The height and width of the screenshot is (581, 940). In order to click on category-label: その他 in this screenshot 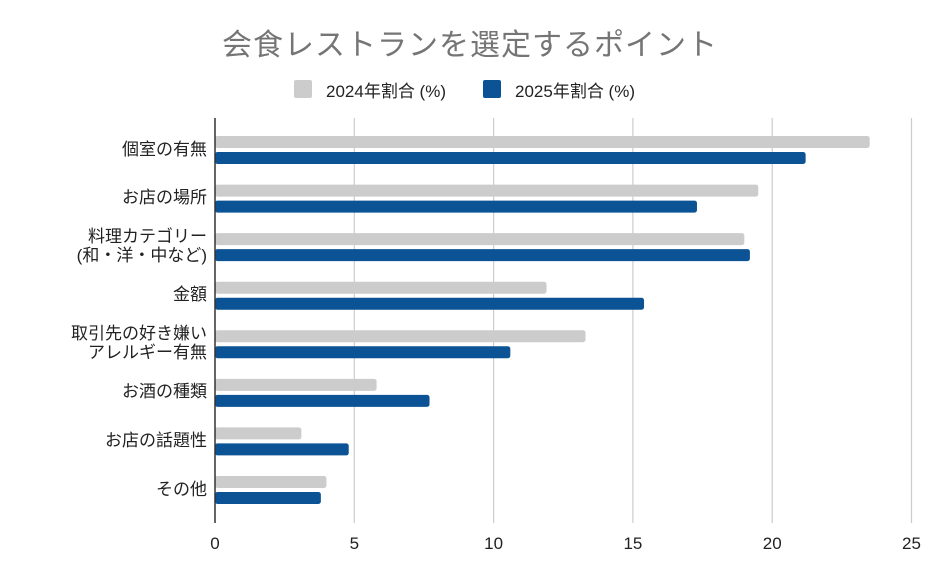, I will do `click(181, 489)`.